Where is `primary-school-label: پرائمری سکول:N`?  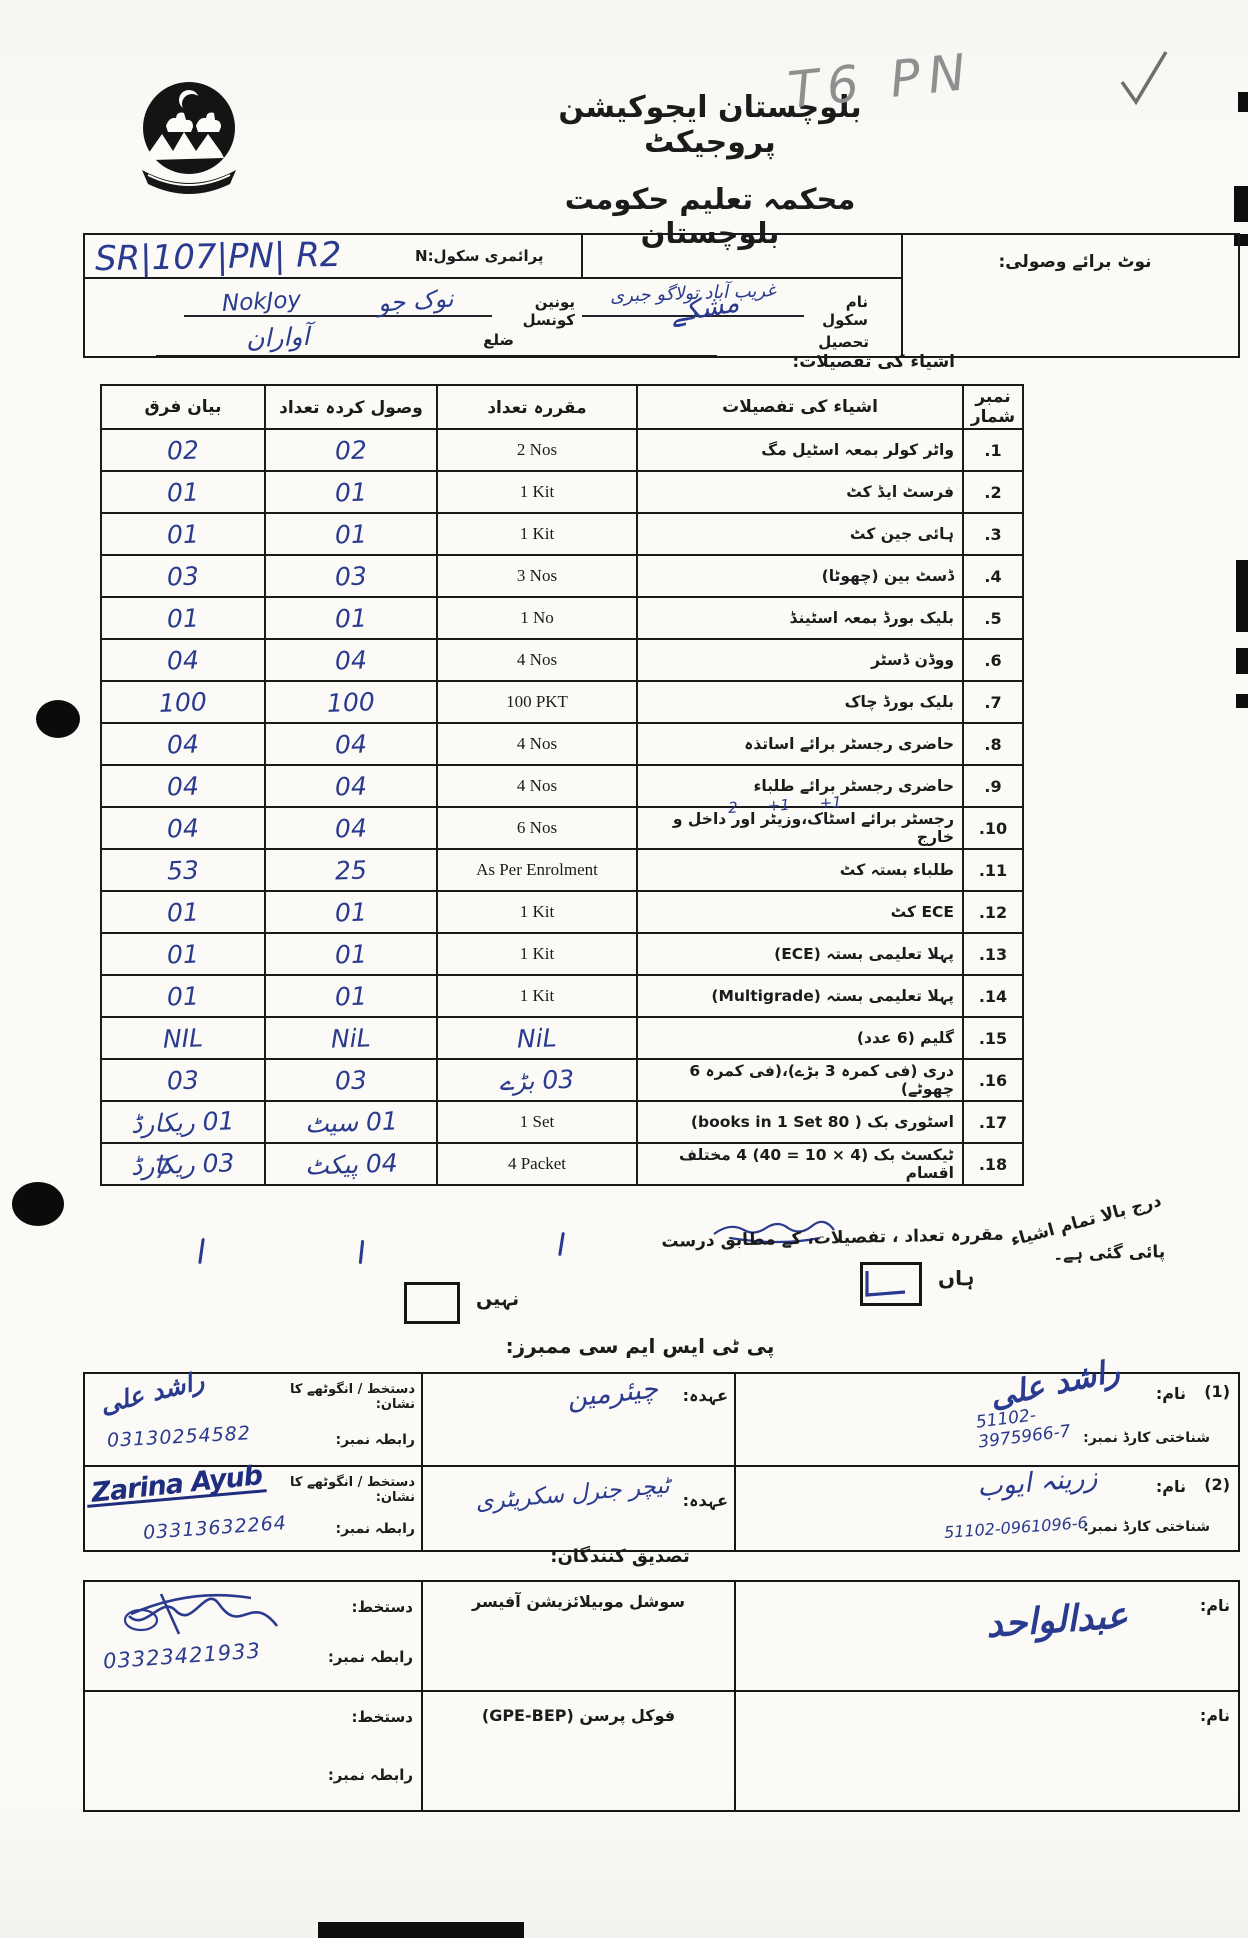 primary-school-label: پرائمری سکول:N is located at coordinates (479, 256).